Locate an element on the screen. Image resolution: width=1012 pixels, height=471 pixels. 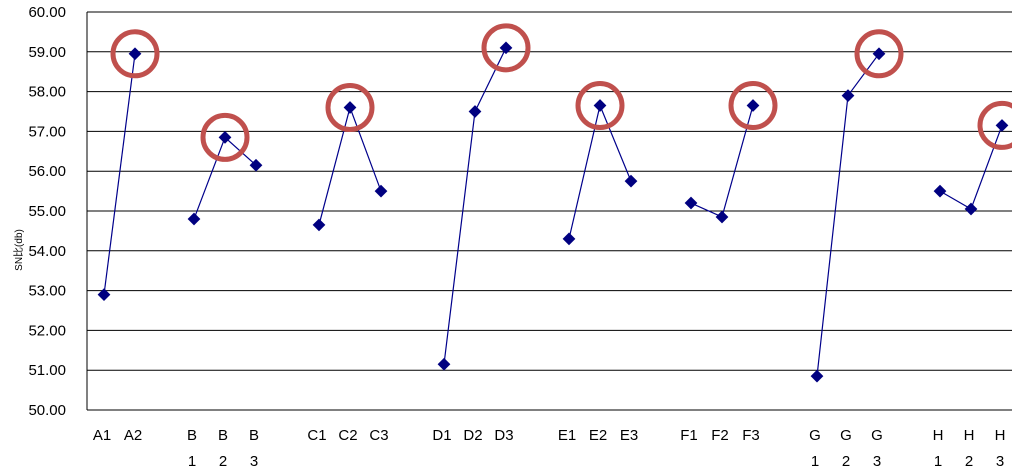
x-tick-label: A1 is located at coordinates (102, 435).